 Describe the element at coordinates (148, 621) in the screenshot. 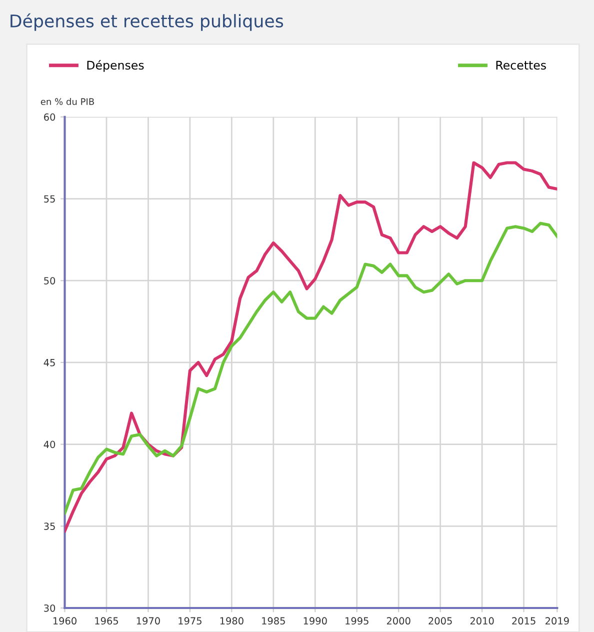

I see `x-tick-label: 1970` at that location.